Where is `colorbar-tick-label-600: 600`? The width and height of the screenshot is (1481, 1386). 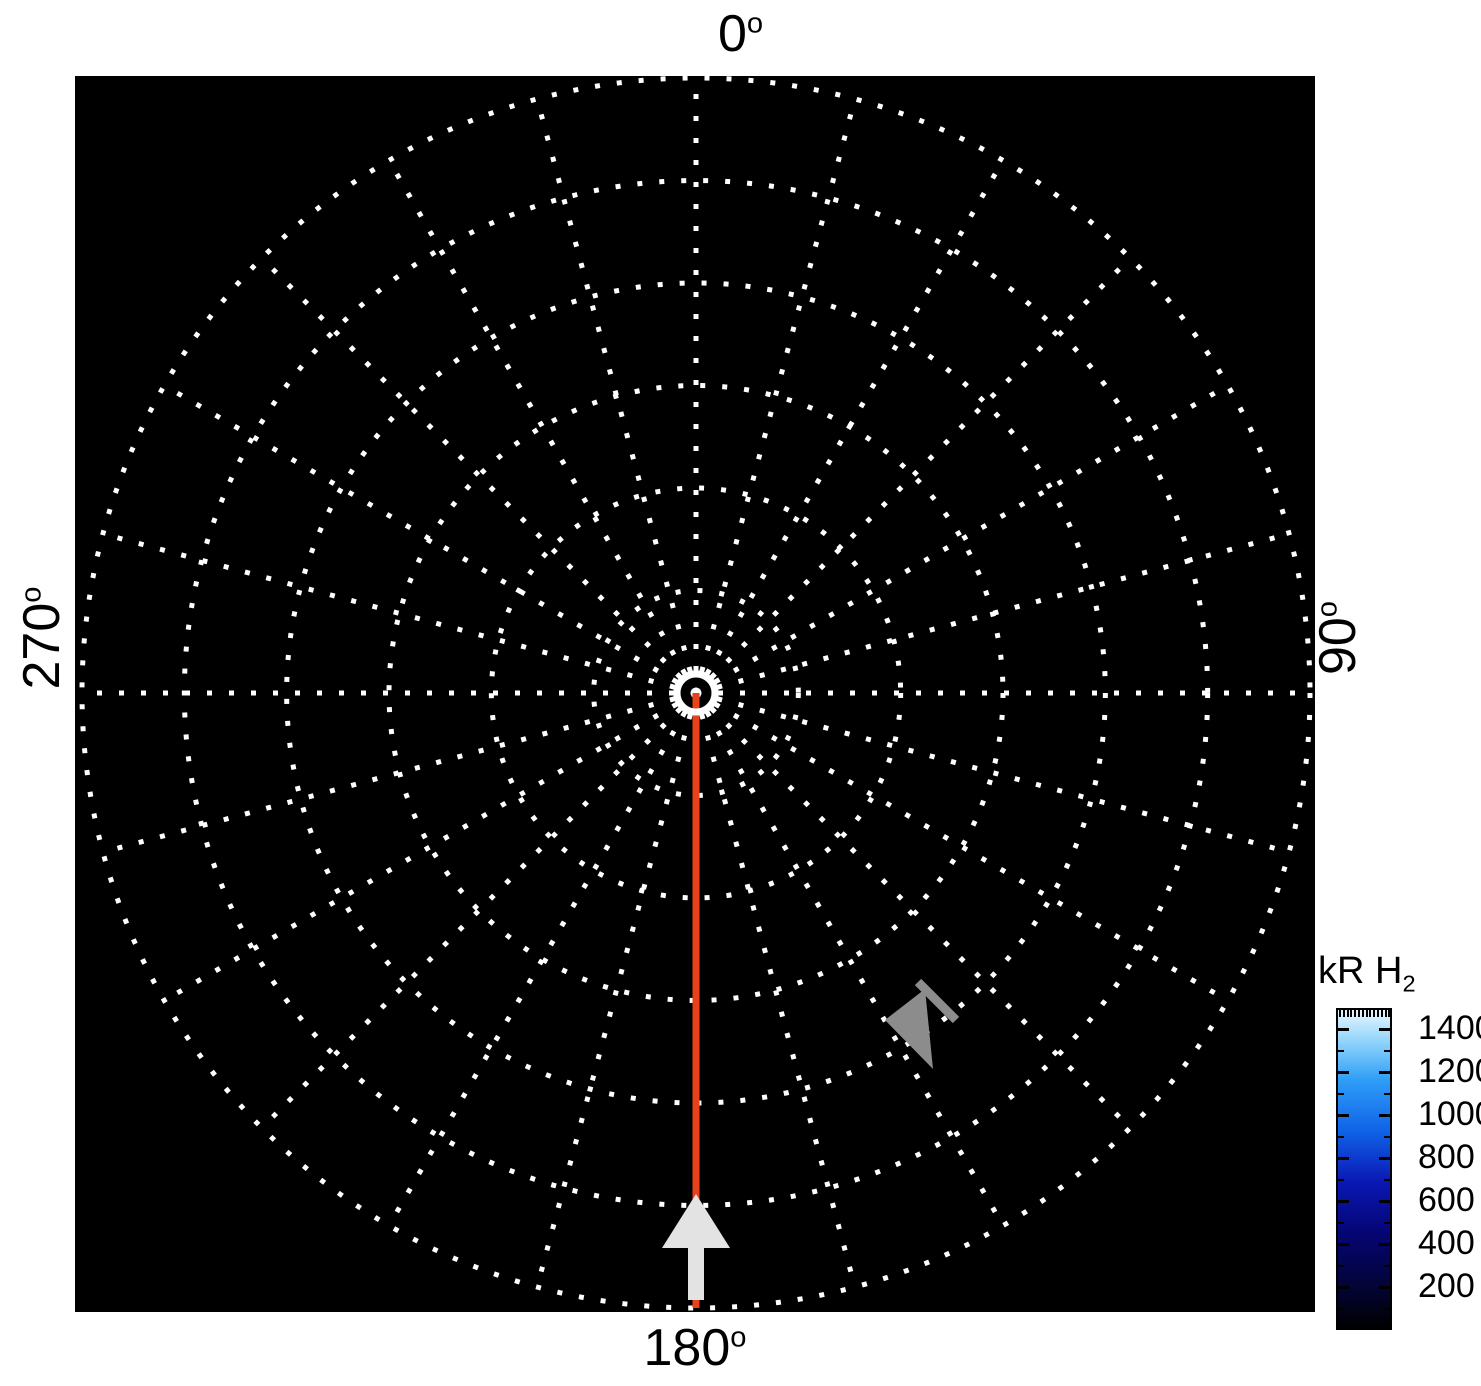
colorbar-tick-label-600: 600 is located at coordinates (1446, 1200).